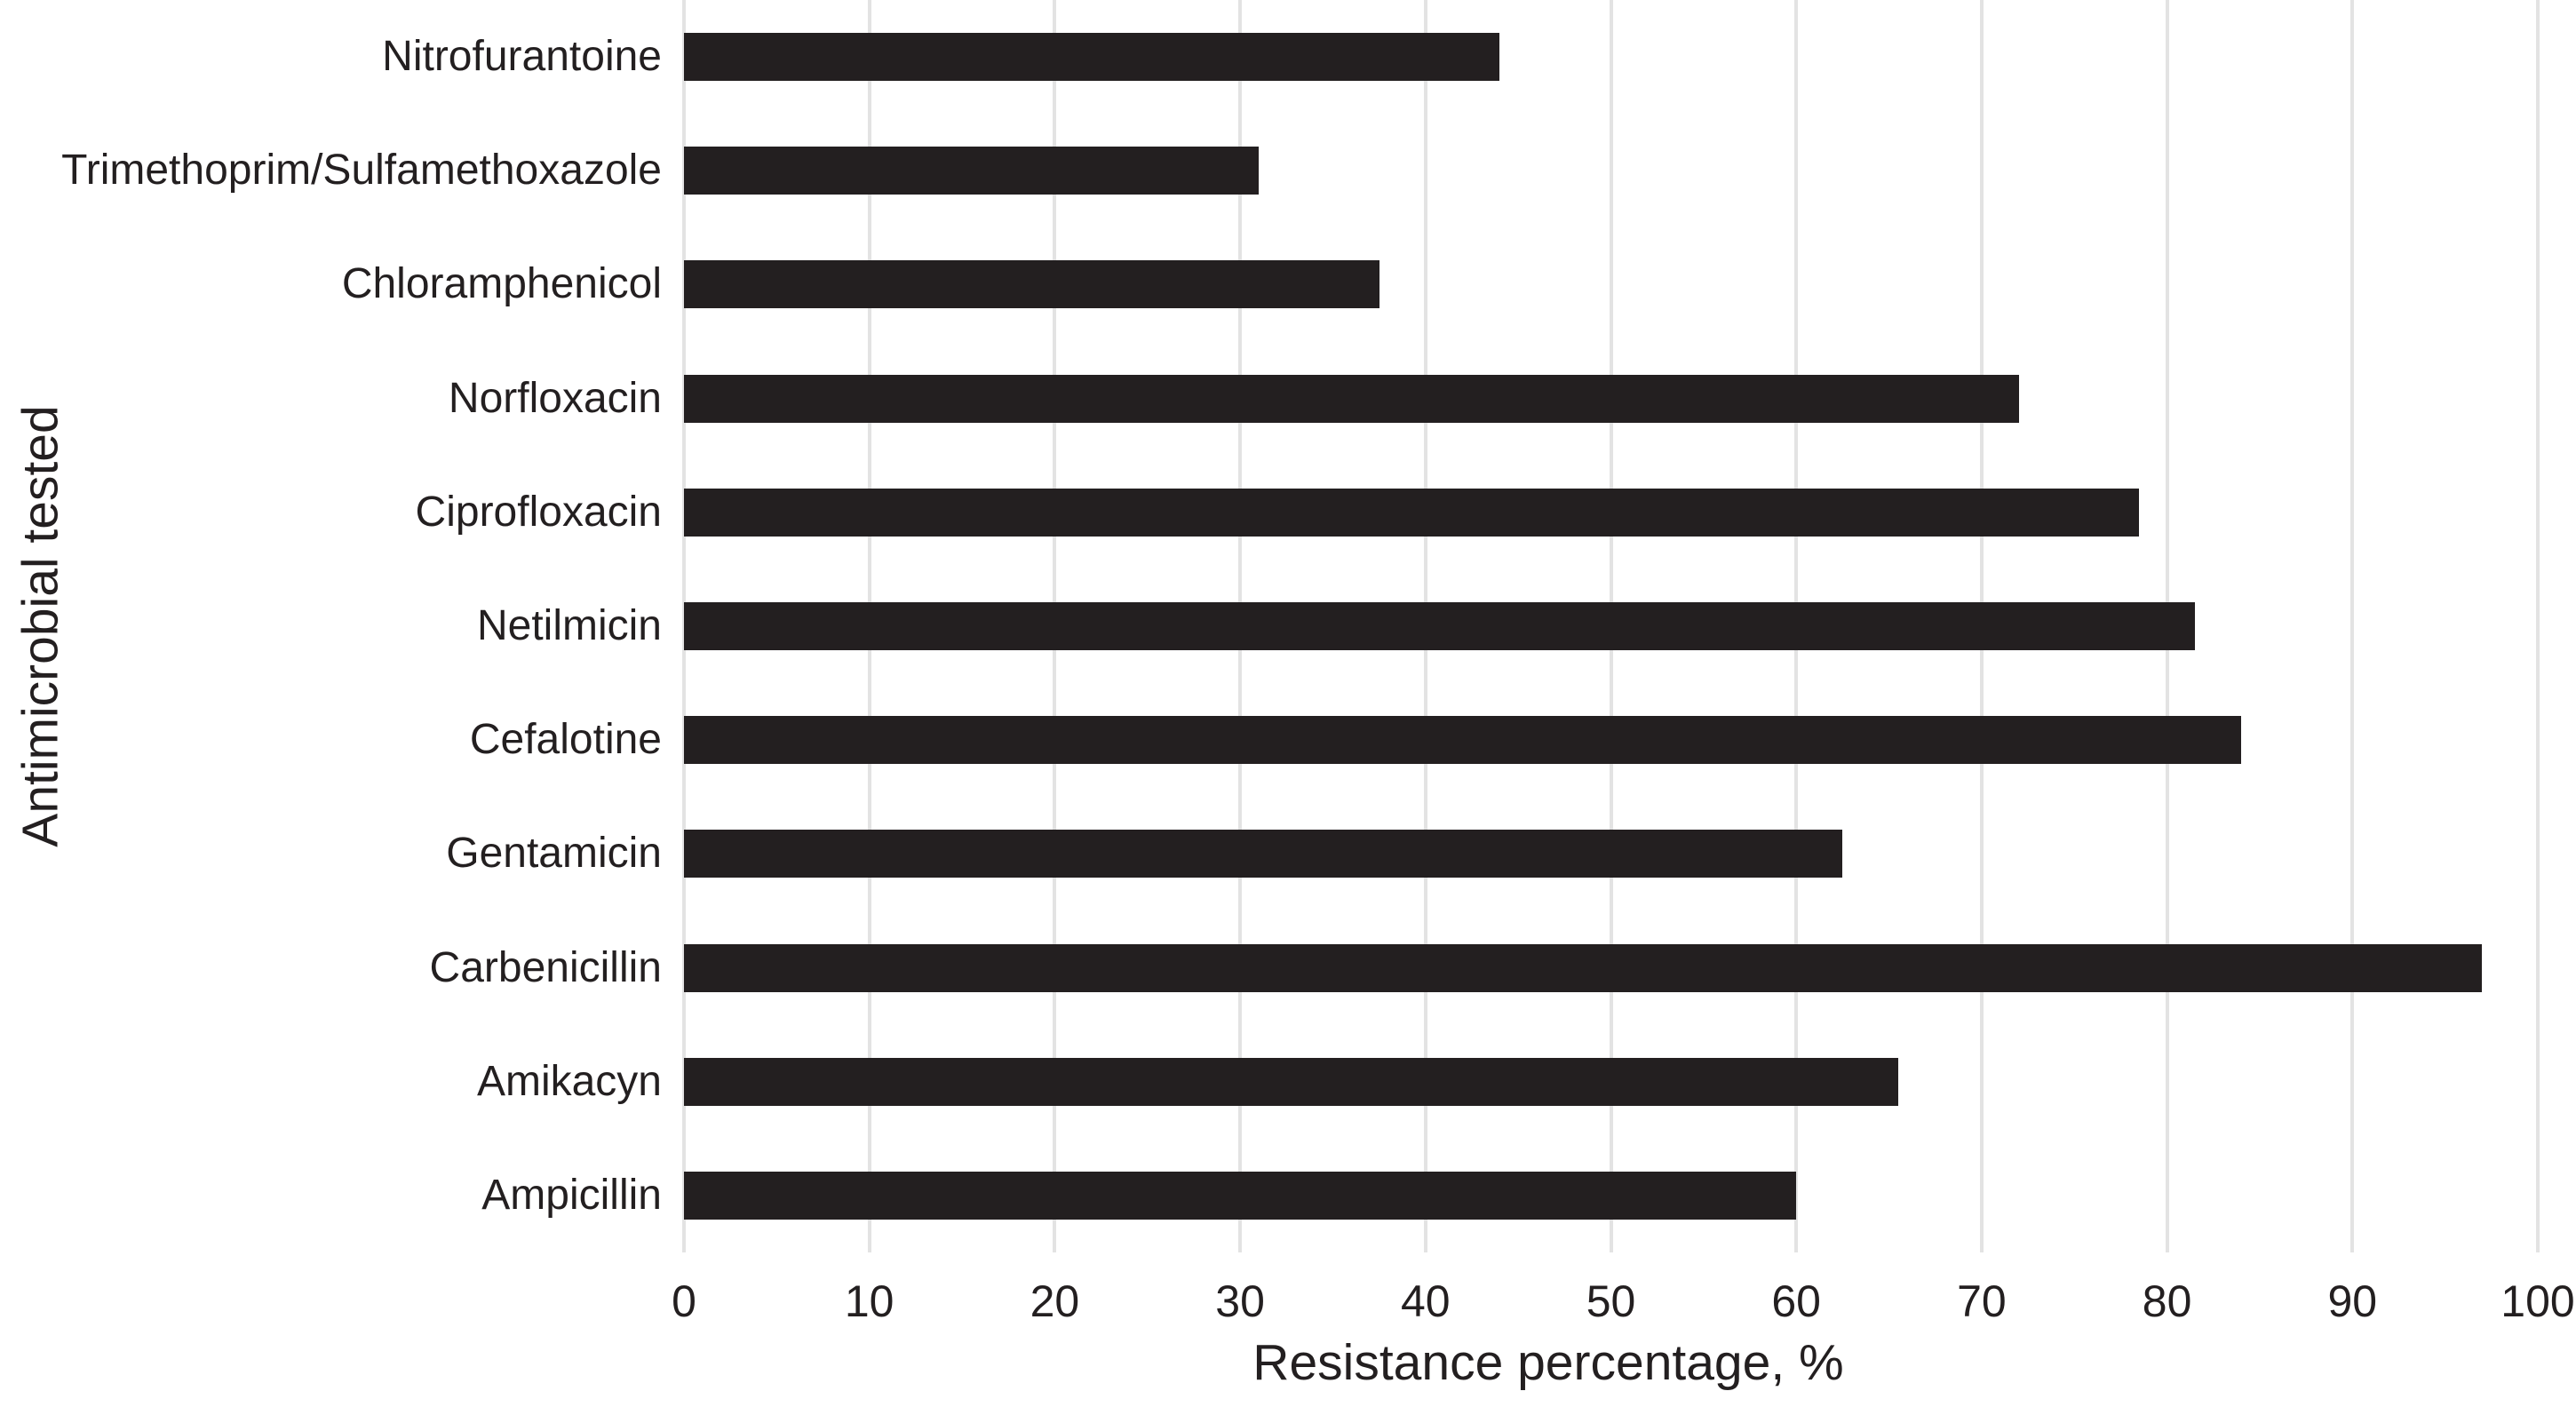  I want to click on chart-row: Carbenicillin, so click(1269, 968).